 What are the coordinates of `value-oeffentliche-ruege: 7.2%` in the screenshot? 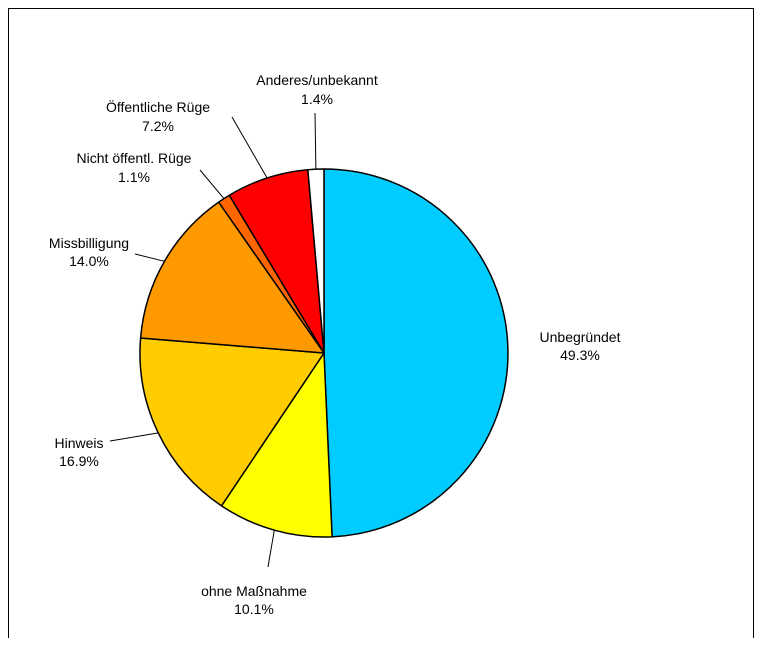 It's located at (158, 126).